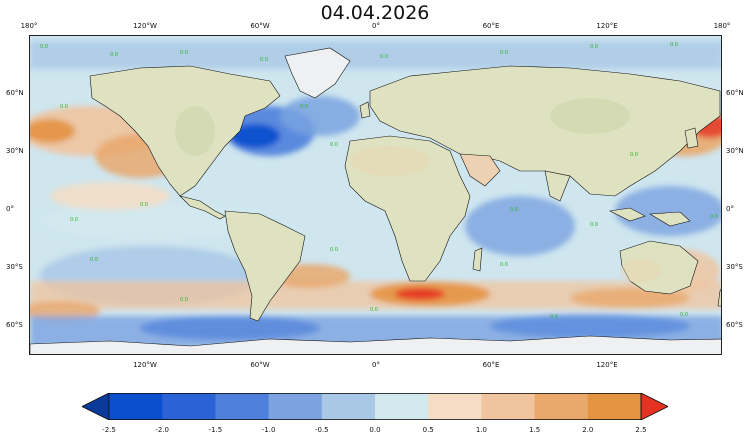 This screenshot has width=750, height=440. Describe the element at coordinates (145, 26) in the screenshot. I see `lon-tick-top-120w: 120°W` at that location.